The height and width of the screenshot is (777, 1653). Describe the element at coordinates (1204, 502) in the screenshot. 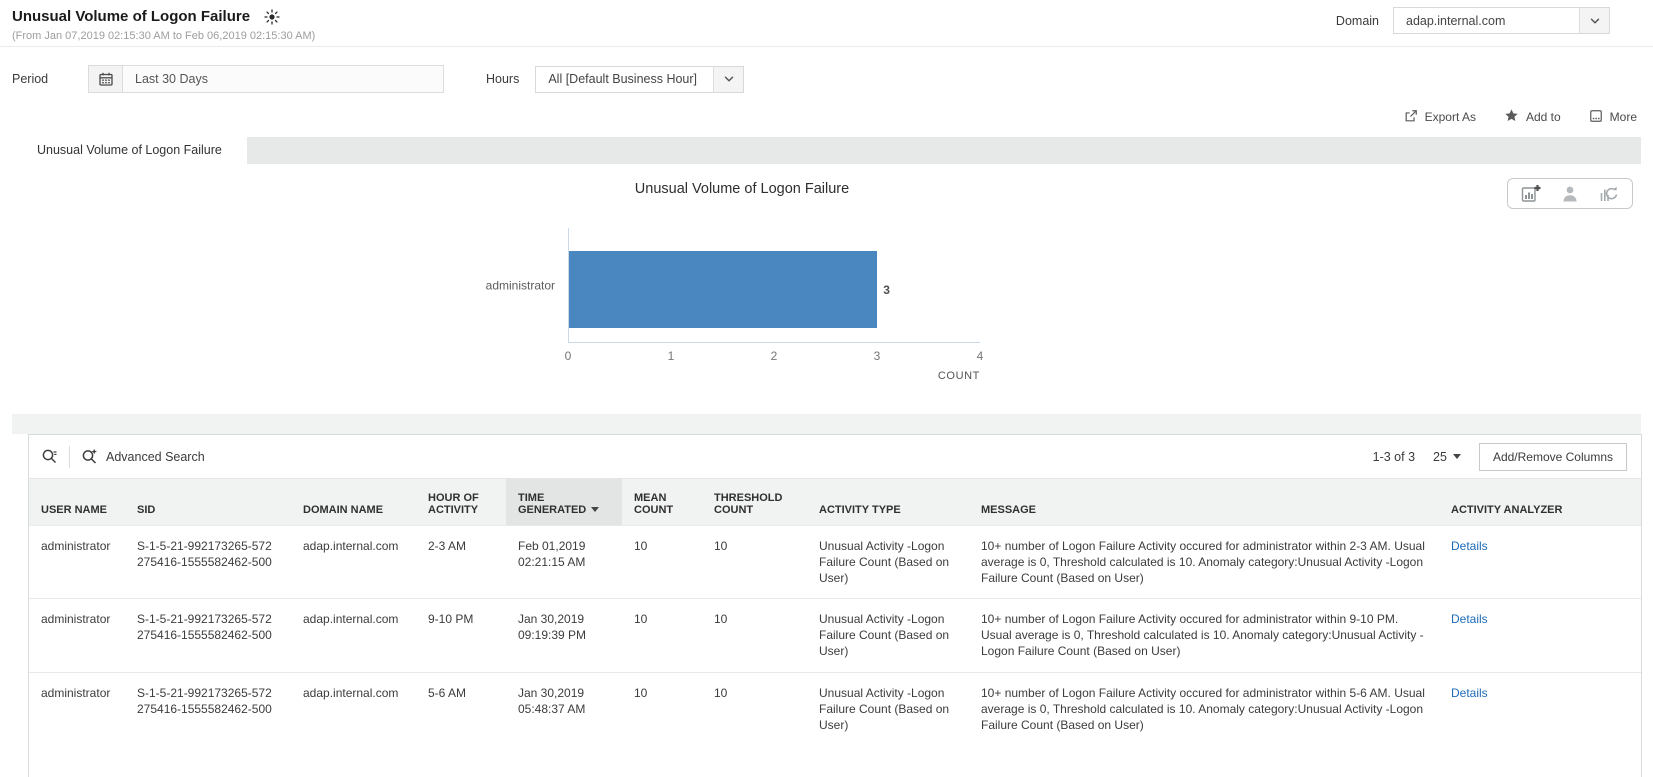

I see `column-header-message: MESSAGE` at that location.